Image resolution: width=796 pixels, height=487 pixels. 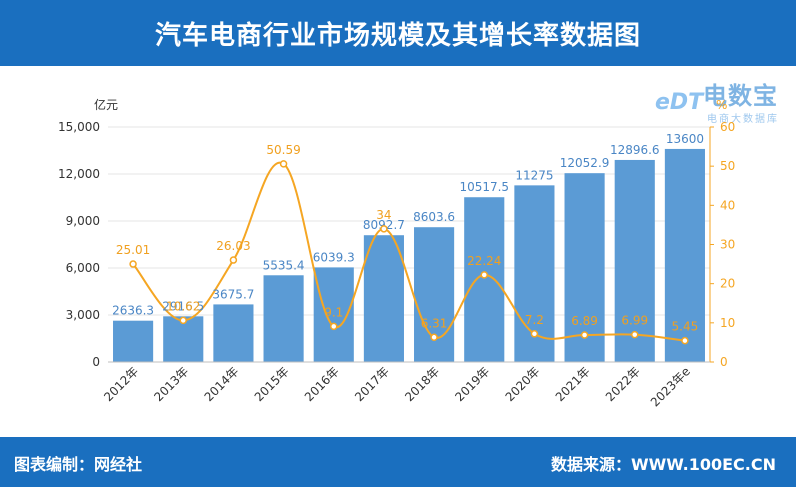 What do you see at coordinates (534, 320) in the screenshot?
I see `line-value-label: 7.2` at bounding box center [534, 320].